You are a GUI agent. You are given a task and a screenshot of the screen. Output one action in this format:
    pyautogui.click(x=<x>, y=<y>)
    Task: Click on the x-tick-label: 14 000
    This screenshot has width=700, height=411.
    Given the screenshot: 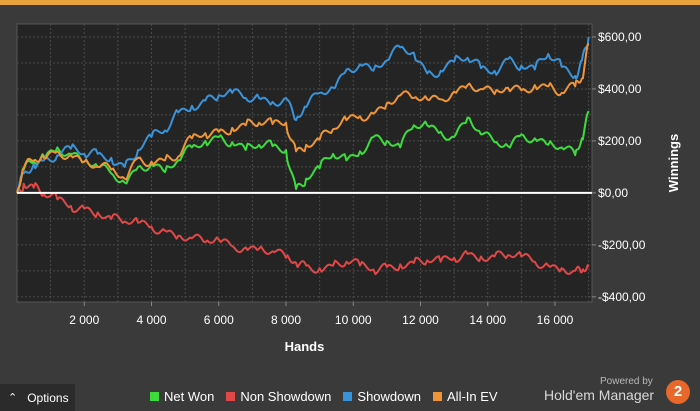 What is the action you would take?
    pyautogui.click(x=487, y=320)
    